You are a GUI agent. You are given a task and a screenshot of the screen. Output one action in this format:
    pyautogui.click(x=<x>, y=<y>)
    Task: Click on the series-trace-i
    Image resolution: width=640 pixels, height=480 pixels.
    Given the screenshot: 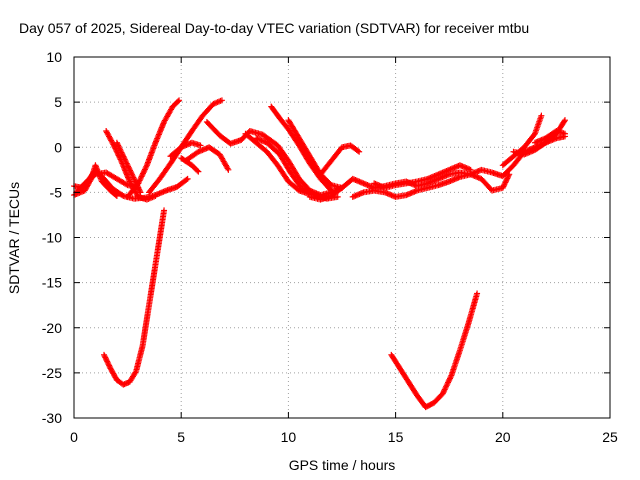 What is the action you would take?
    pyautogui.click(x=207, y=158)
    